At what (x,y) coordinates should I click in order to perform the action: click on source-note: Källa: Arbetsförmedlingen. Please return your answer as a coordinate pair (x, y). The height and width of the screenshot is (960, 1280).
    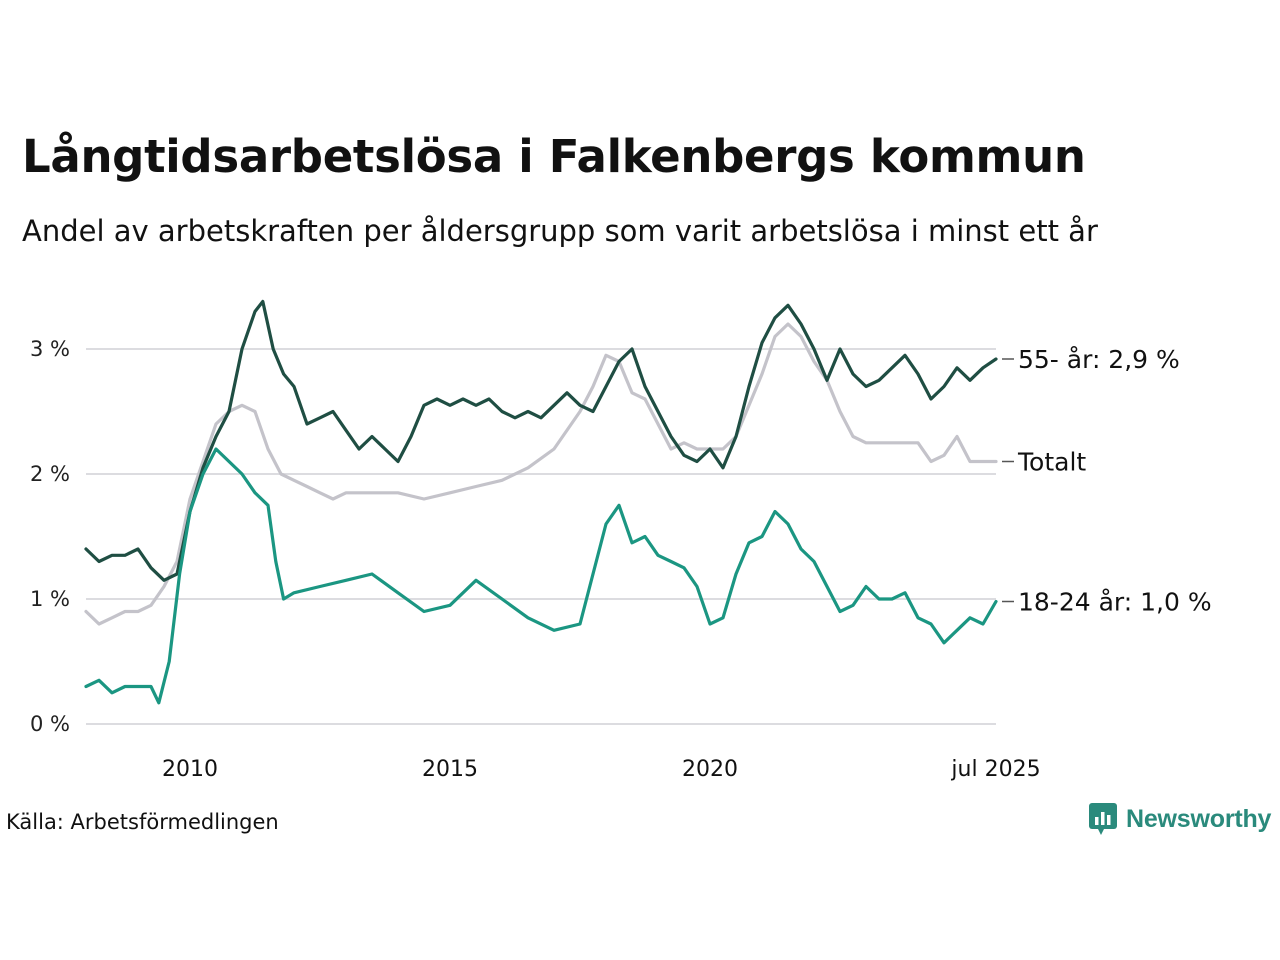
    Looking at the image, I should click on (142, 822).